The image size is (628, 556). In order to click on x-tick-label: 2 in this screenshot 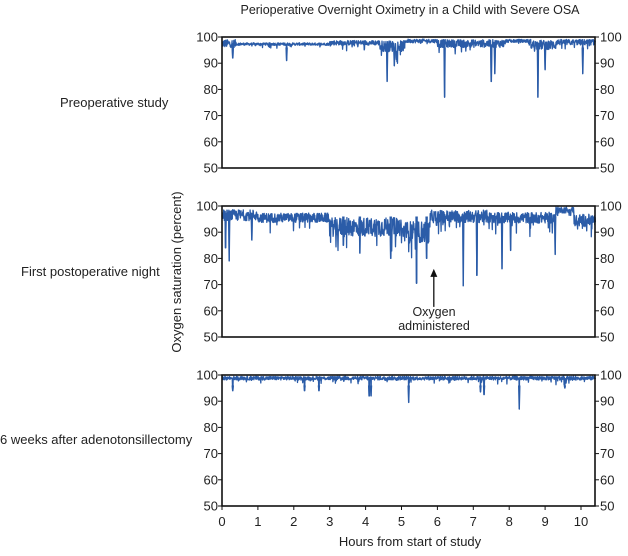, I will do `click(293, 521)`.